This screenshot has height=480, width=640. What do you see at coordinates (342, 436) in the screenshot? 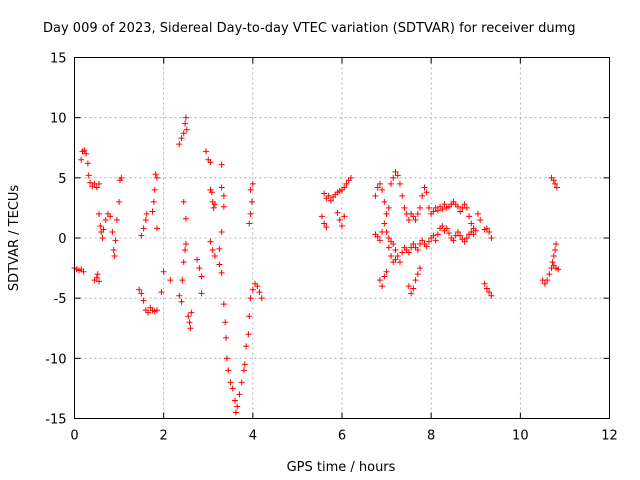
I see `x-tick-label: 6` at bounding box center [342, 436].